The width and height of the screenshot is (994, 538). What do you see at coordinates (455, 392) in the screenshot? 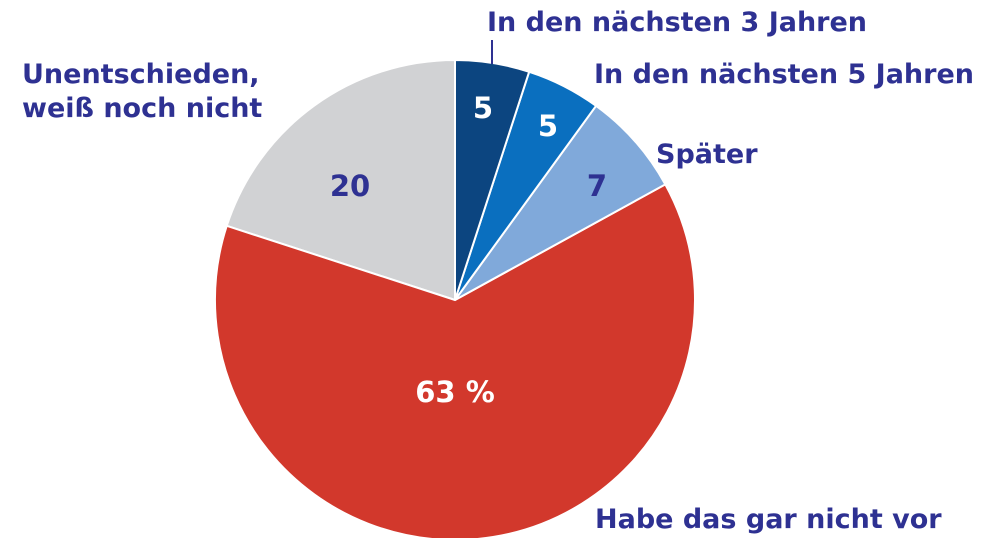
I see `value-label: 63 %` at bounding box center [455, 392].